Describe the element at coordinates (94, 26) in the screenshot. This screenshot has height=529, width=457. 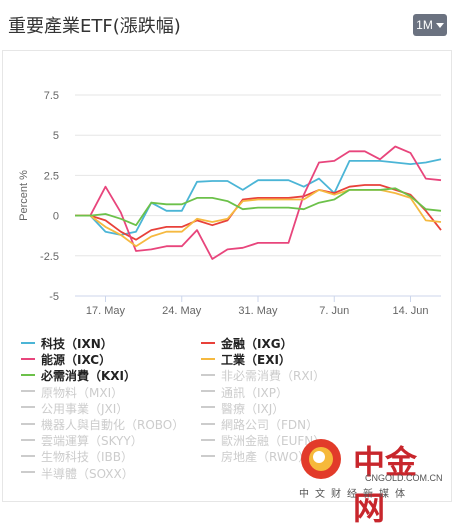
I see `page-title: 重要產業ETF(漲跌幅)` at that location.